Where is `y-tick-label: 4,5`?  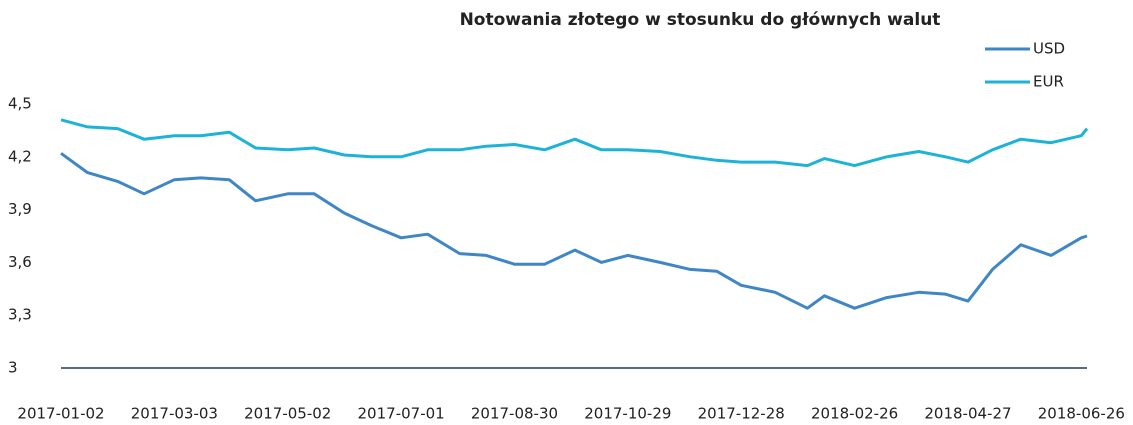
y-tick-label: 4,5 is located at coordinates (20, 104).